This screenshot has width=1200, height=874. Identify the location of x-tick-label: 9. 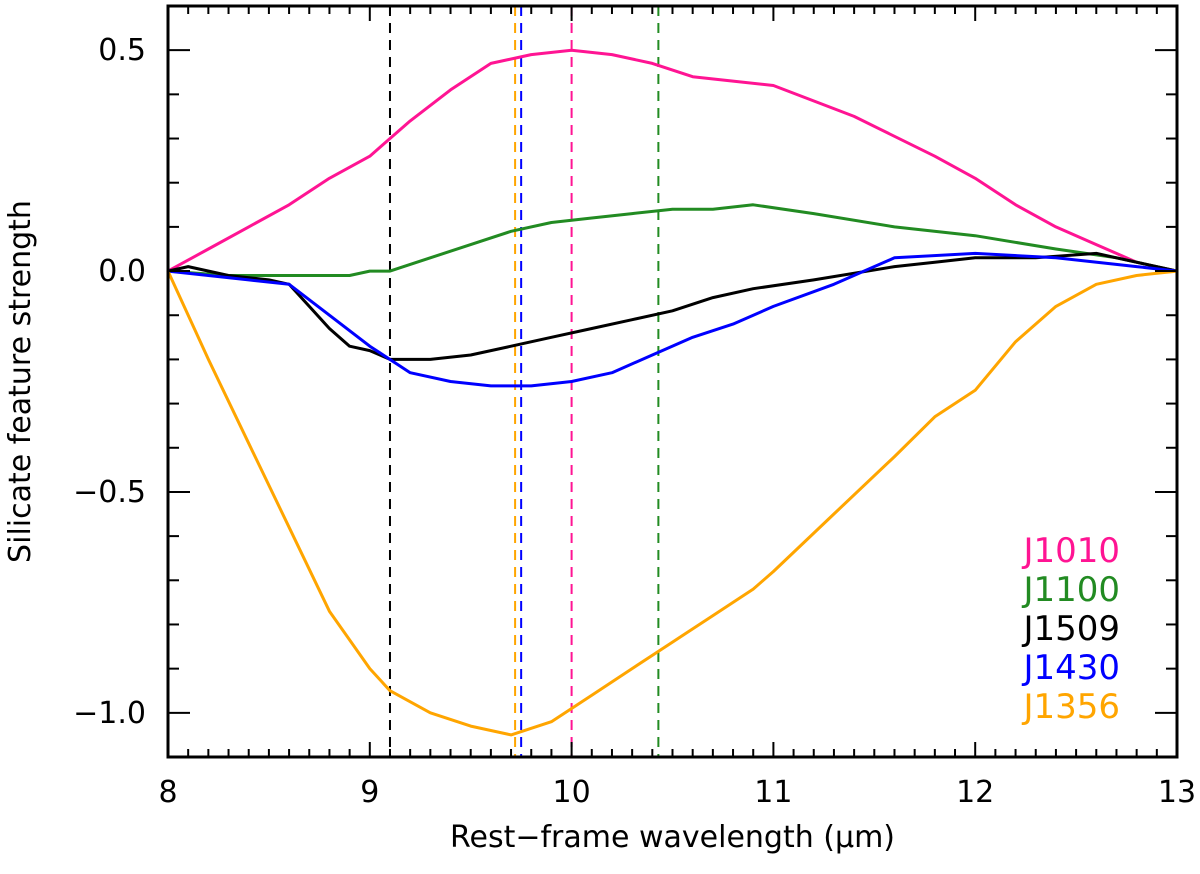
(369, 792).